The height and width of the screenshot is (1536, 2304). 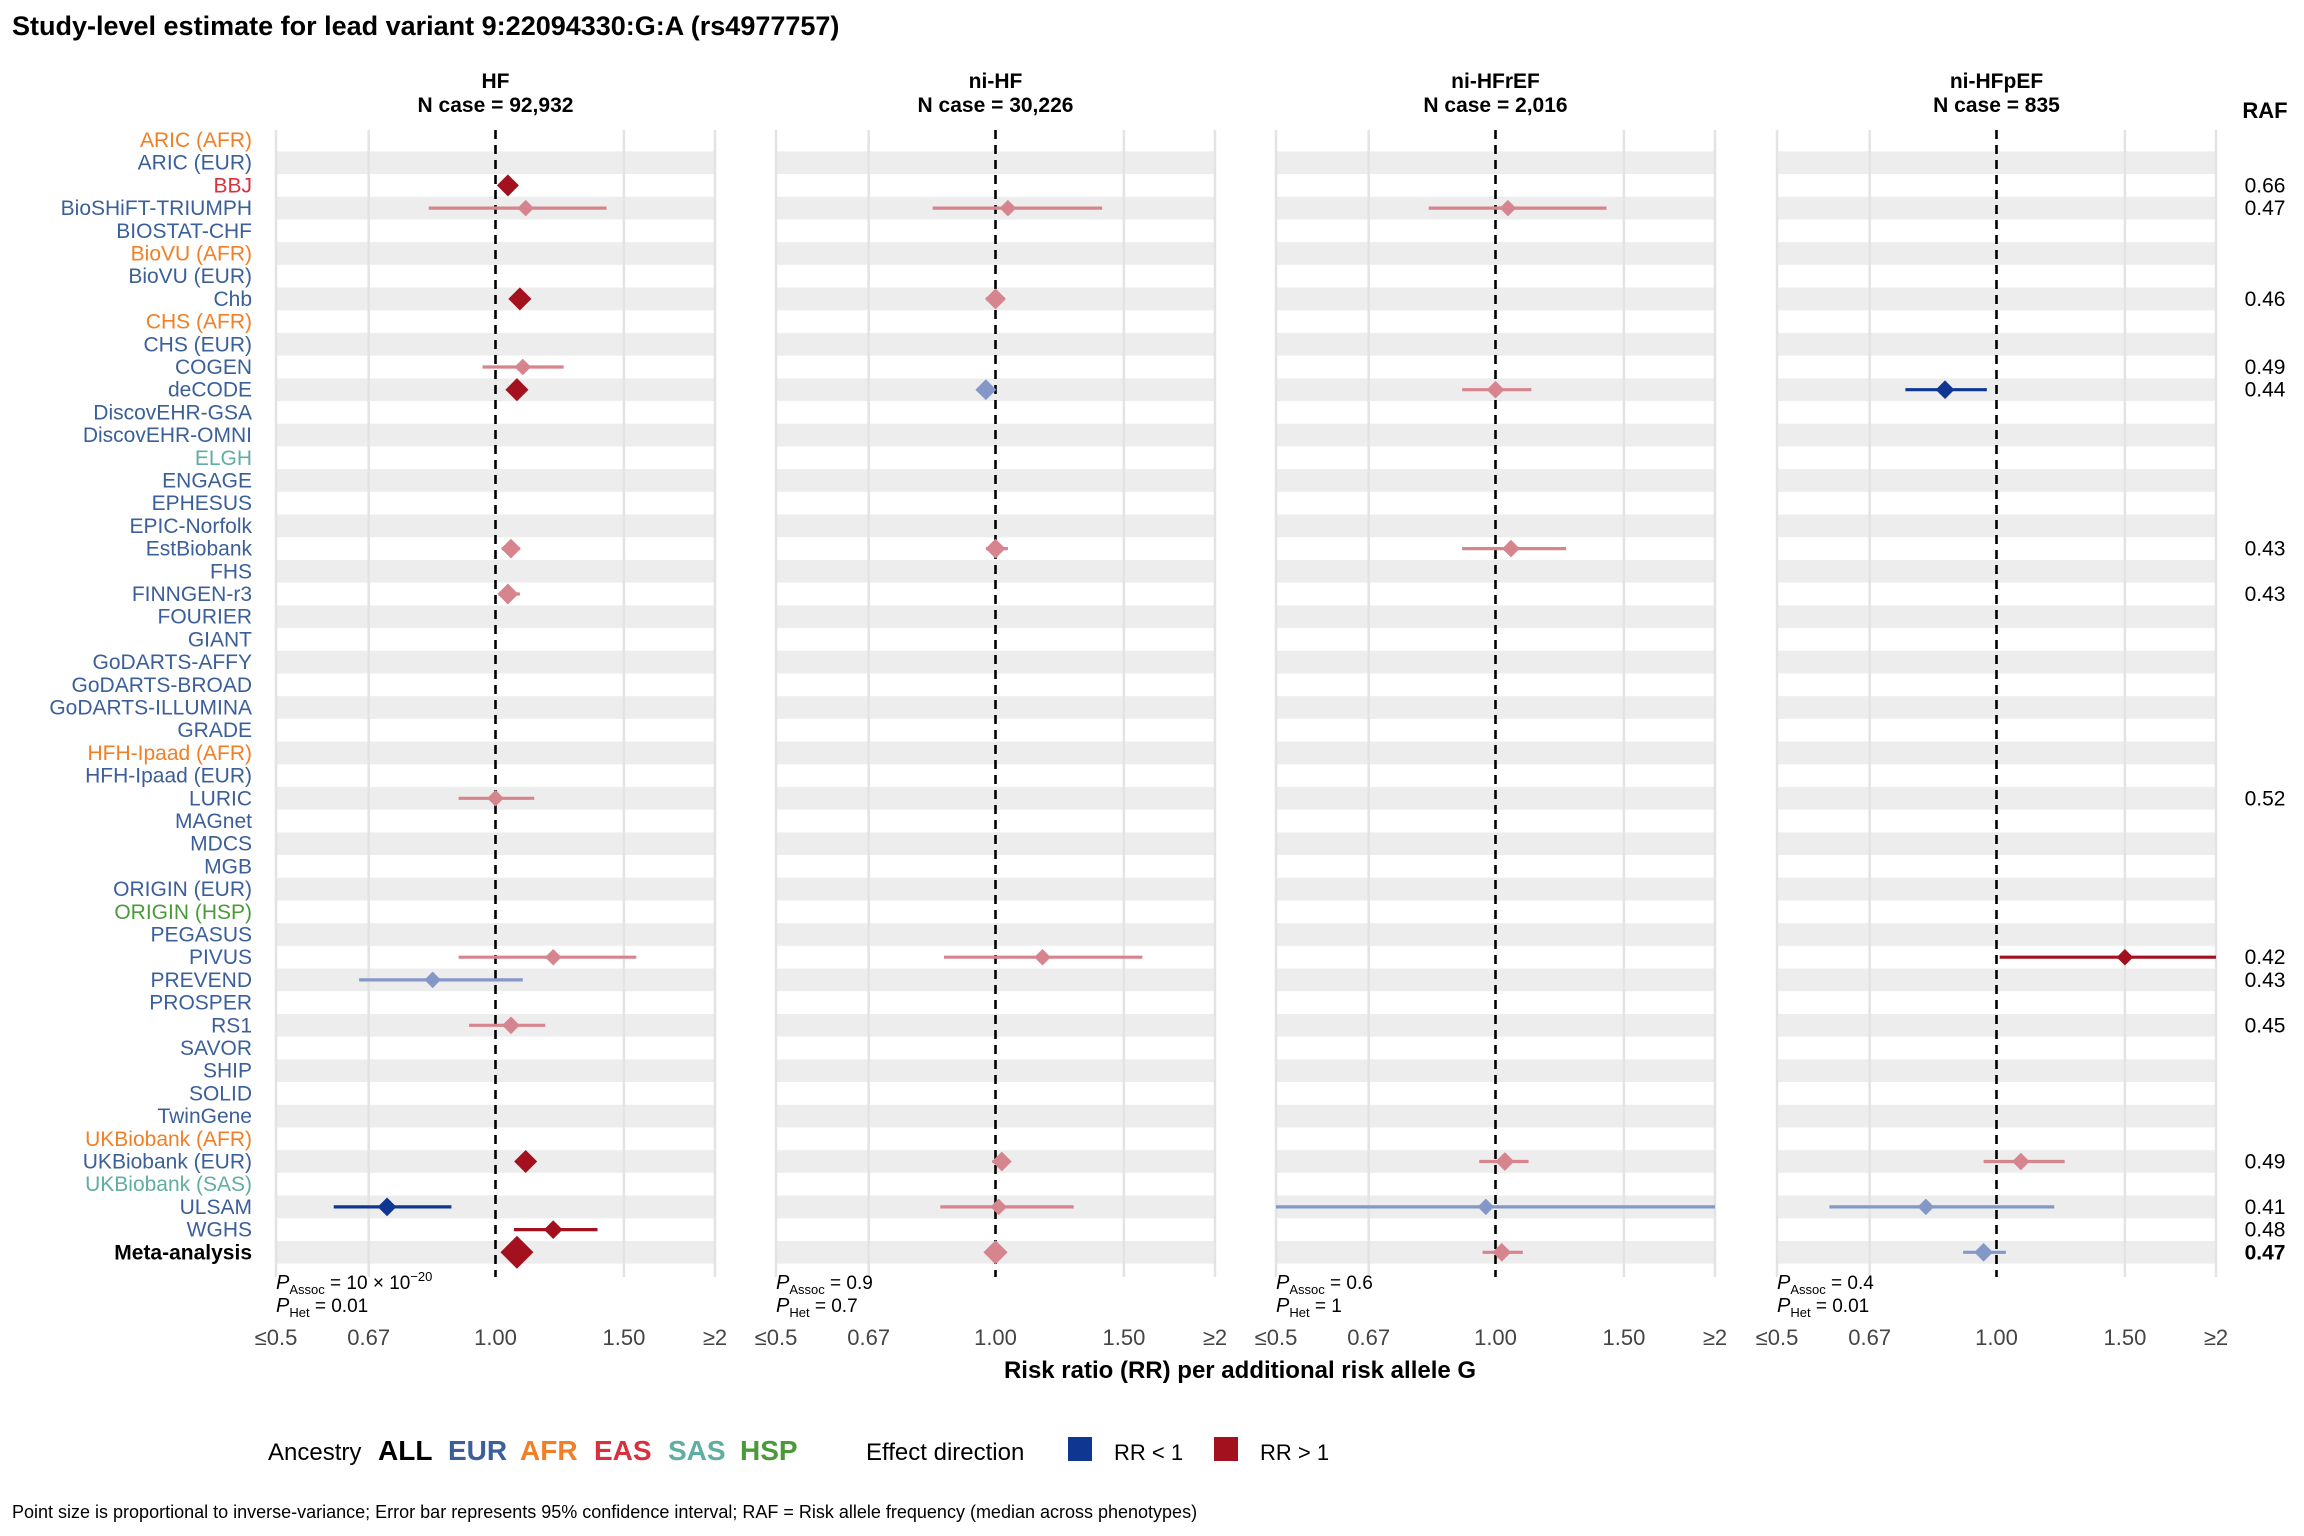 What do you see at coordinates (202, 503) in the screenshot?
I see `study-label: EPHESUS` at bounding box center [202, 503].